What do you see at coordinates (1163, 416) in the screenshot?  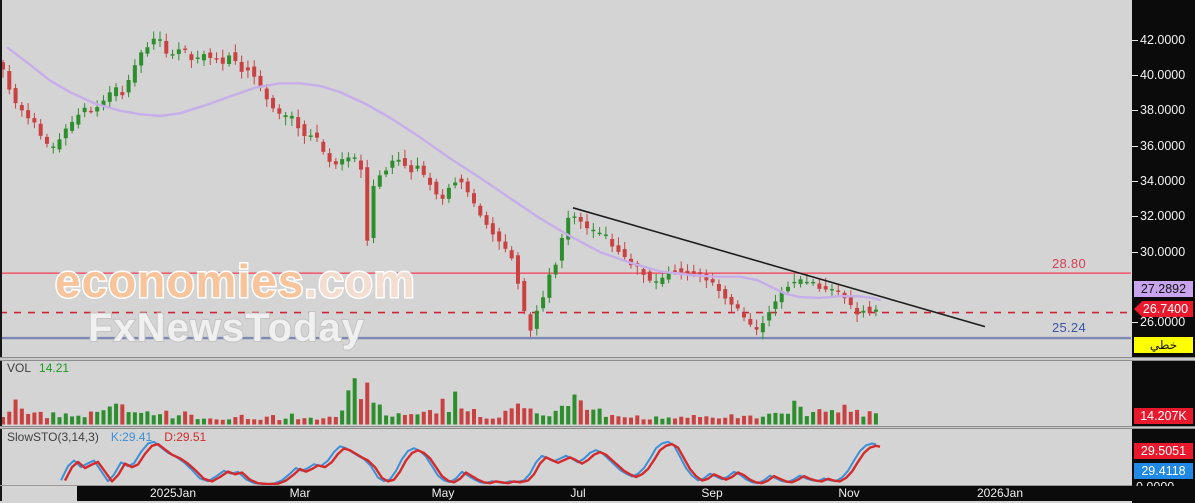 I see `volume-value-badge: 14.207K` at bounding box center [1163, 416].